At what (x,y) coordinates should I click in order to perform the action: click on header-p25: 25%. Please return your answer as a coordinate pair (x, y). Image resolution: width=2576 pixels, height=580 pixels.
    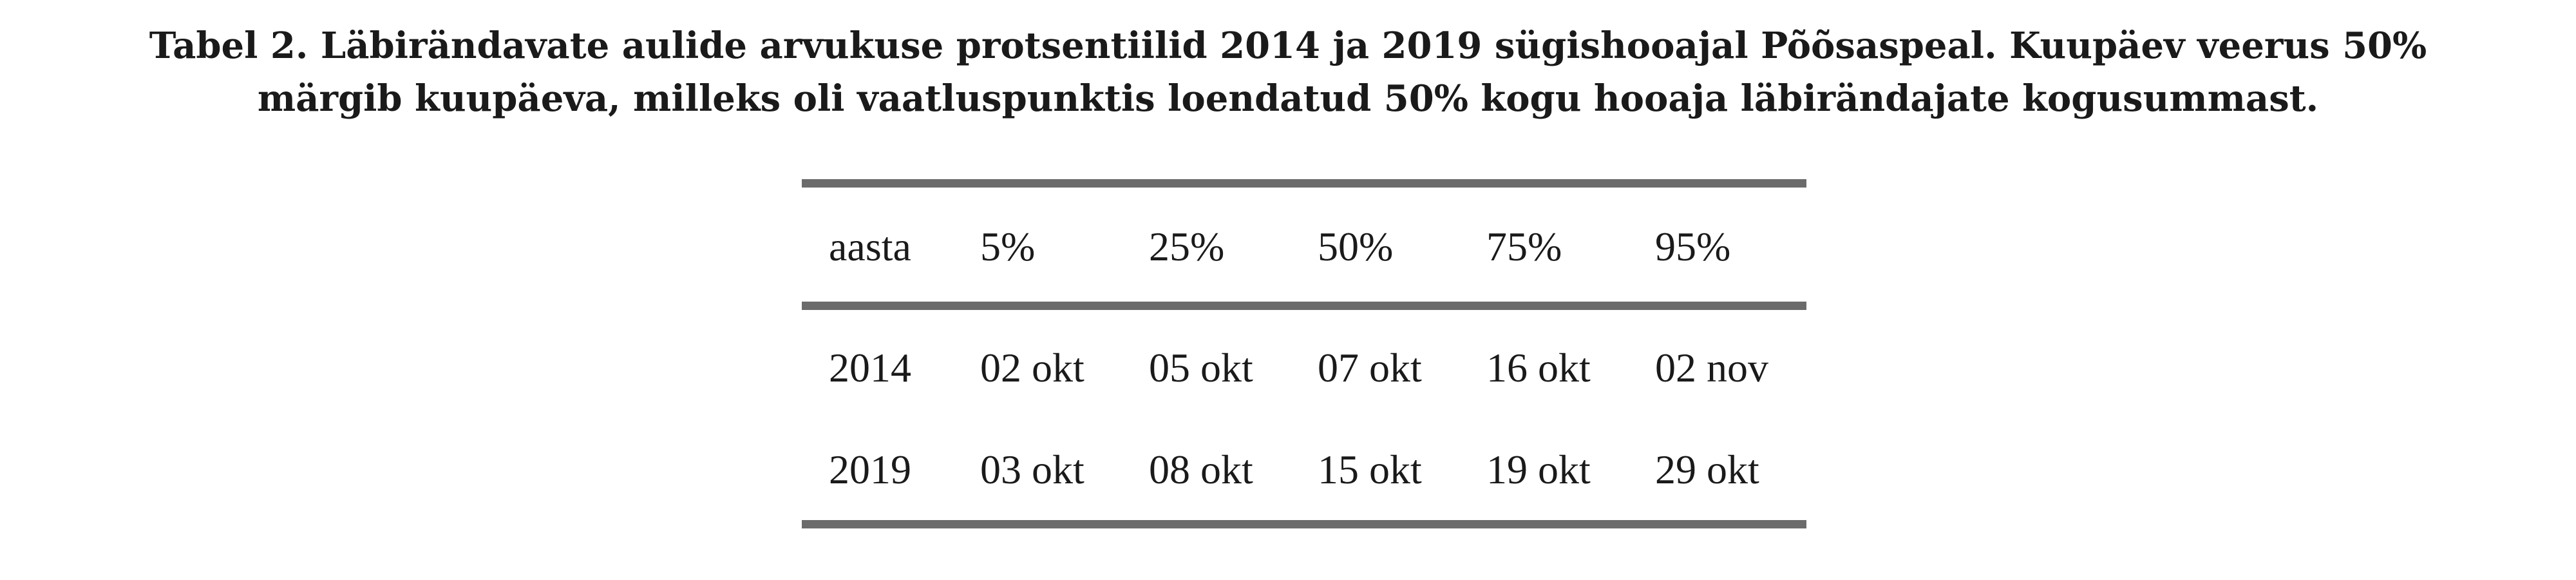
    Looking at the image, I should click on (1187, 246).